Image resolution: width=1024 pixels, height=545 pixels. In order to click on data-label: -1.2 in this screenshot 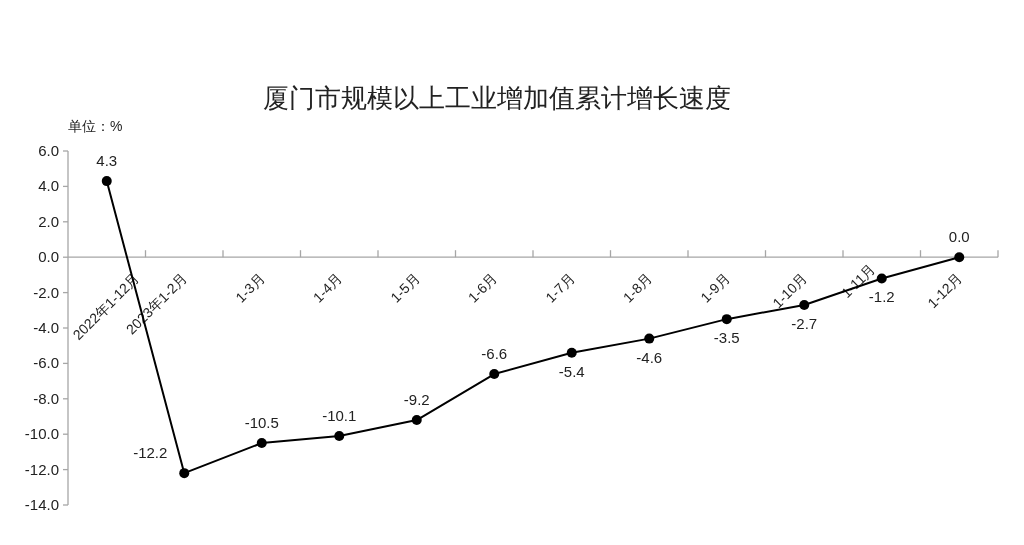, I will do `click(881, 297)`.